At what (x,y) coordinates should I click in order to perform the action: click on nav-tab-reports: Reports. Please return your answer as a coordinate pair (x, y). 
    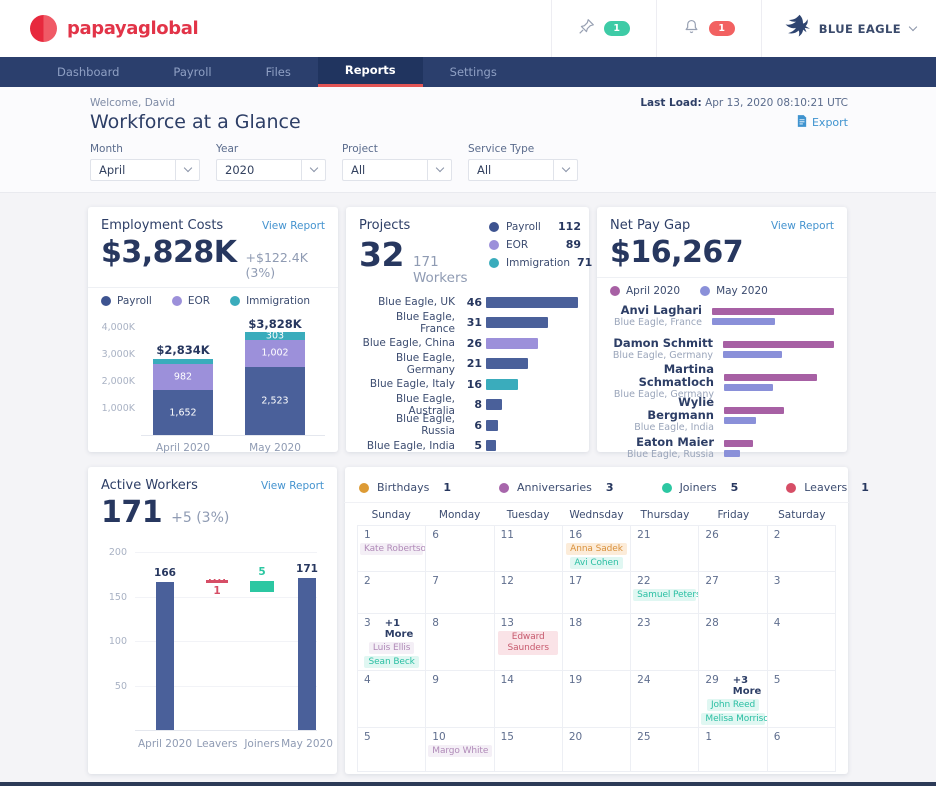
    Looking at the image, I should click on (370, 72).